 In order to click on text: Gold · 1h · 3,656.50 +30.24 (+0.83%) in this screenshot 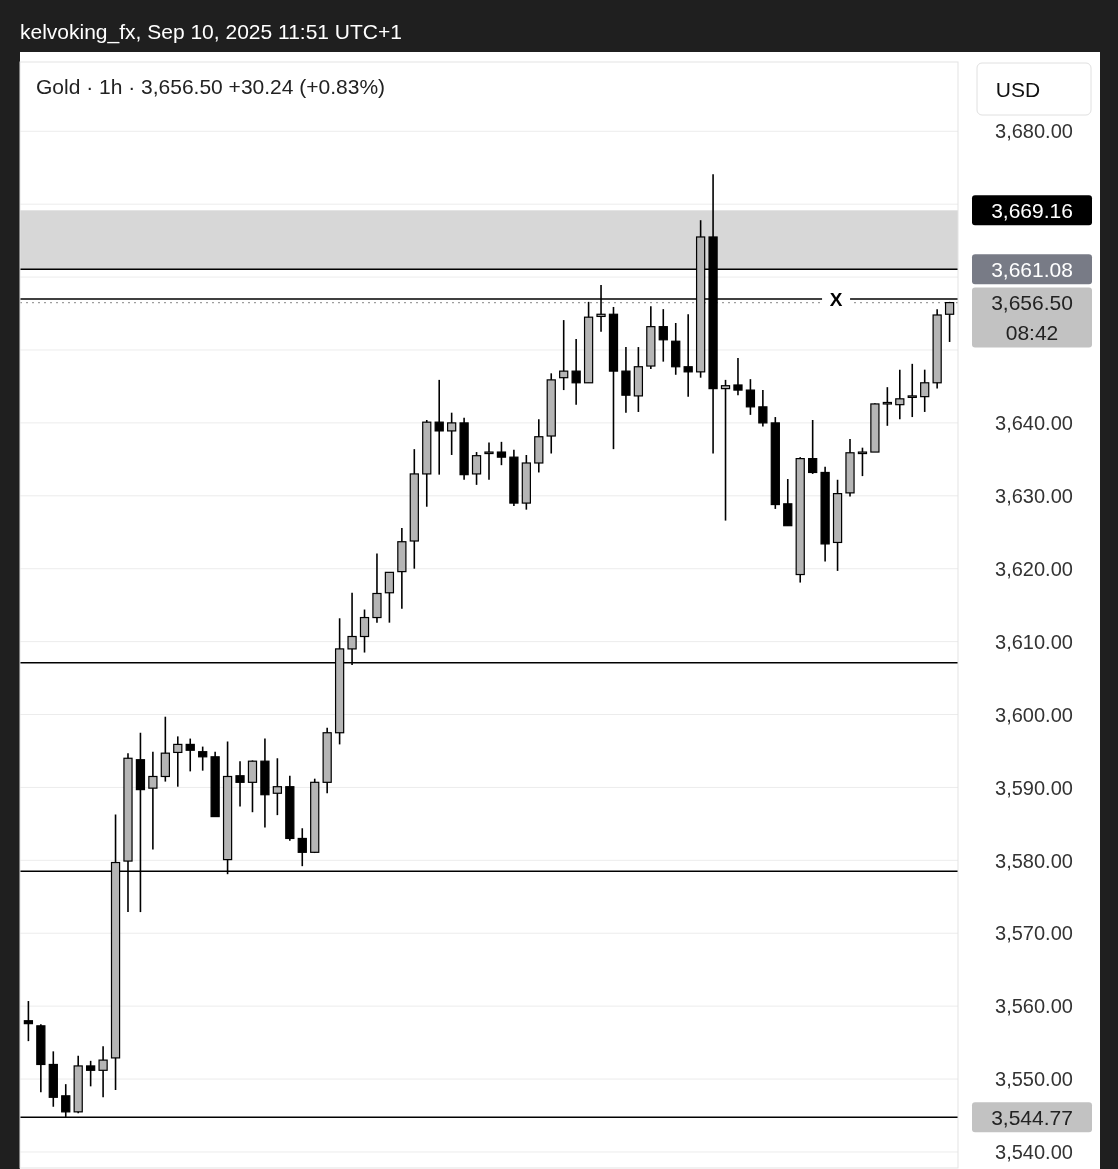, I will do `click(211, 86)`.